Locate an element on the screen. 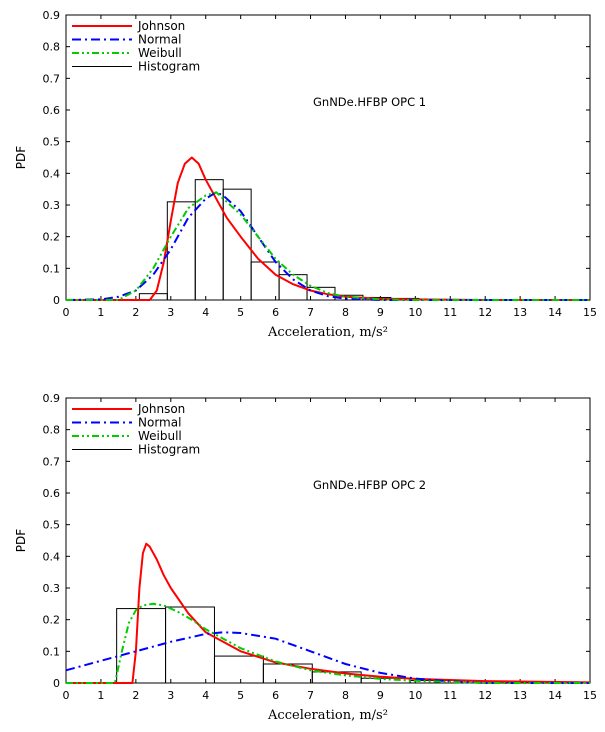  panel-annotation: GnNDe.HFBP OPC 2 is located at coordinates (369, 485).